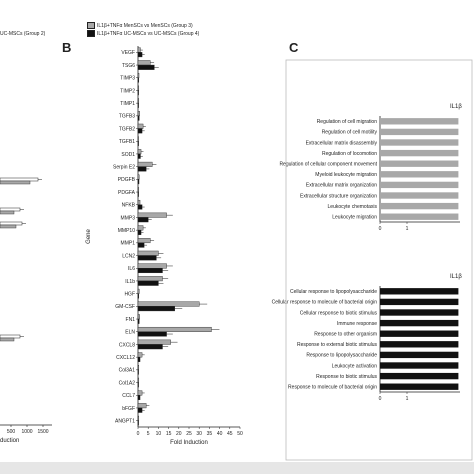 The width and height of the screenshot is (474, 474). I want to click on panel-b-gene-label: TSG6, so click(128, 66).